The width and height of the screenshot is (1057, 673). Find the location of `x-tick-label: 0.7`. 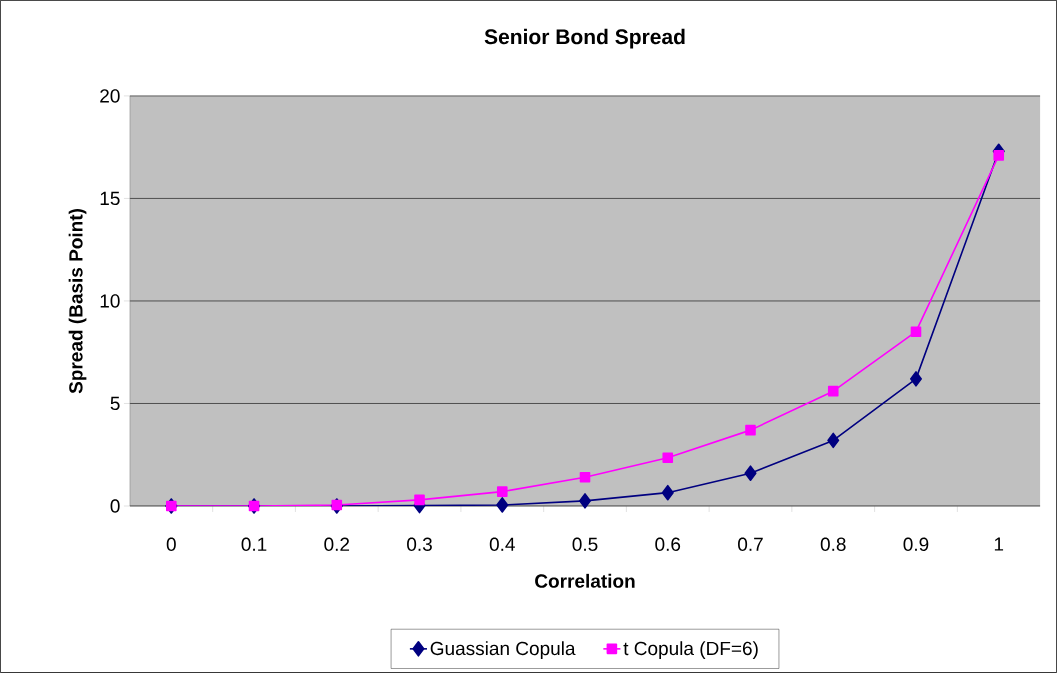

x-tick-label: 0.7 is located at coordinates (750, 544).